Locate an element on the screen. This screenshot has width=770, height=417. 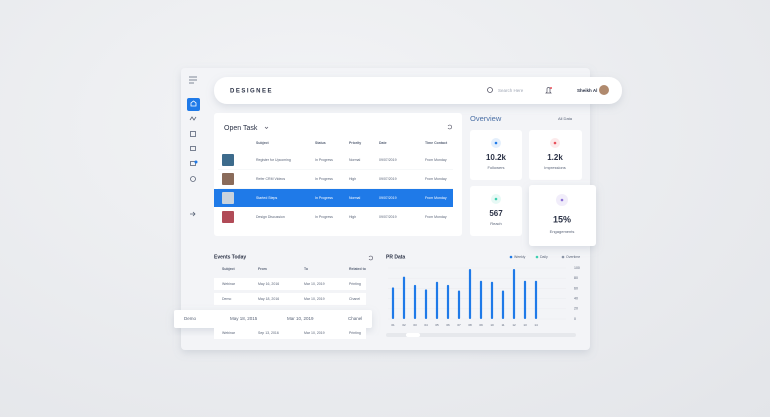
scroll-thumb is located at coordinates (413, 335).